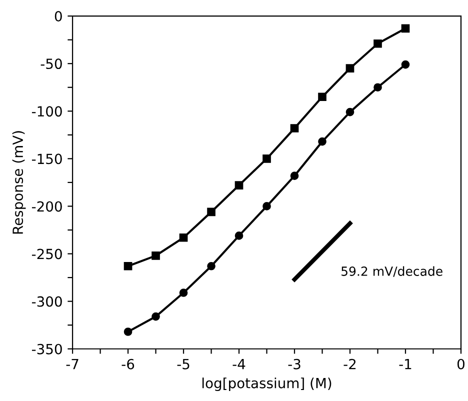 The image size is (468, 401). What do you see at coordinates (58, 16) in the screenshot?
I see `y-tick-label: 0` at bounding box center [58, 16].